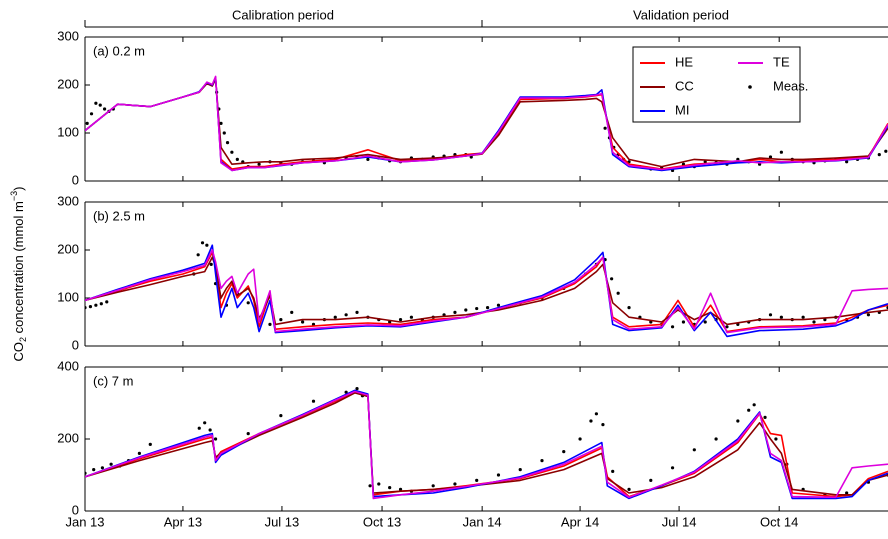  I want to click on panel-title: (a) 0.2 m, so click(119, 50).